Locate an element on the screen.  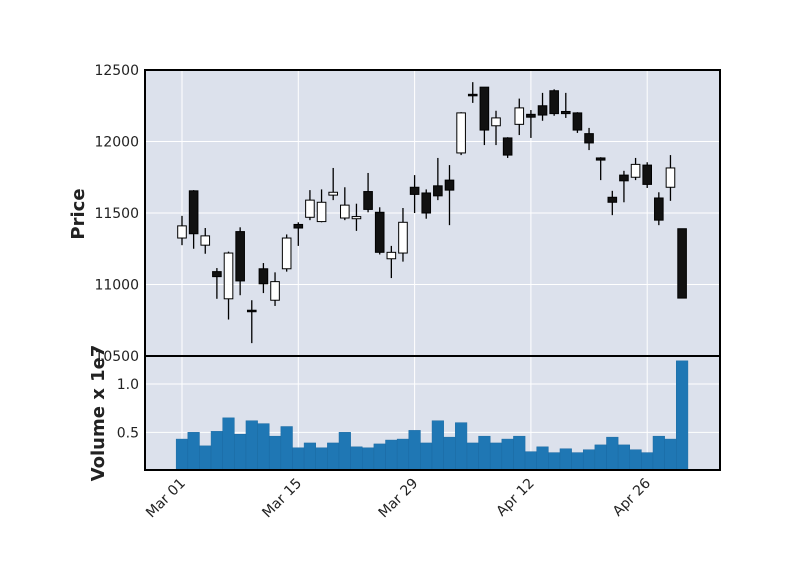
price-tick-label: 12500 is located at coordinates (116, 71).